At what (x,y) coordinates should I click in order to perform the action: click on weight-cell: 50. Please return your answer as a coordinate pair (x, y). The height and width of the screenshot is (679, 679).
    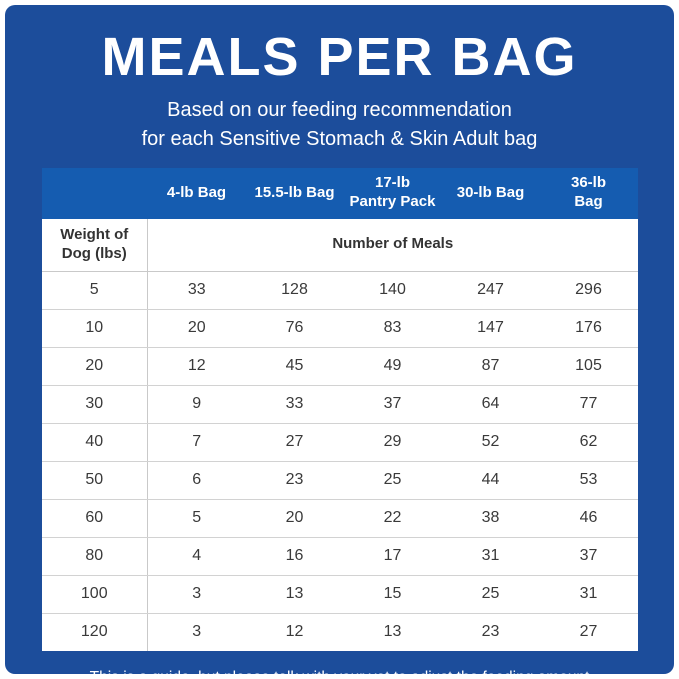
    Looking at the image, I should click on (94, 480).